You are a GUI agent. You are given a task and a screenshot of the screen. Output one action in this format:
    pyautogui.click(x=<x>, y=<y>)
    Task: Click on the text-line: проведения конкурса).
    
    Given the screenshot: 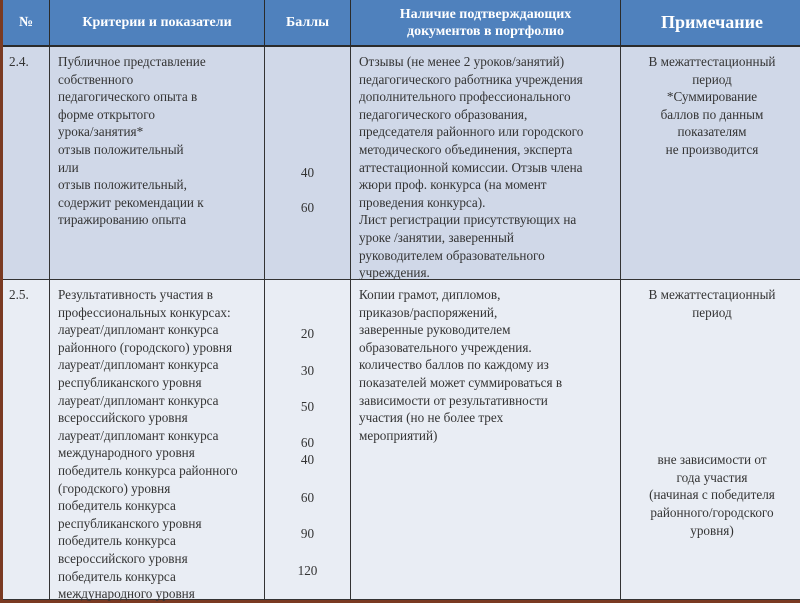 What is the action you would take?
    pyautogui.click(x=422, y=202)
    